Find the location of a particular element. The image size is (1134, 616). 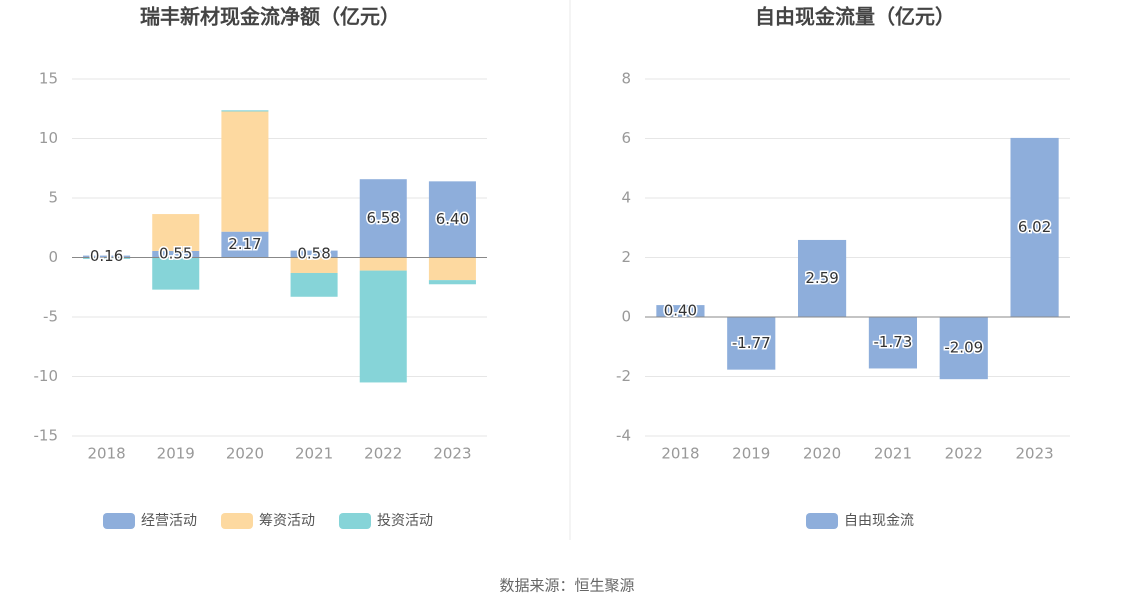

value-label: -1.77 is located at coordinates (751, 343).